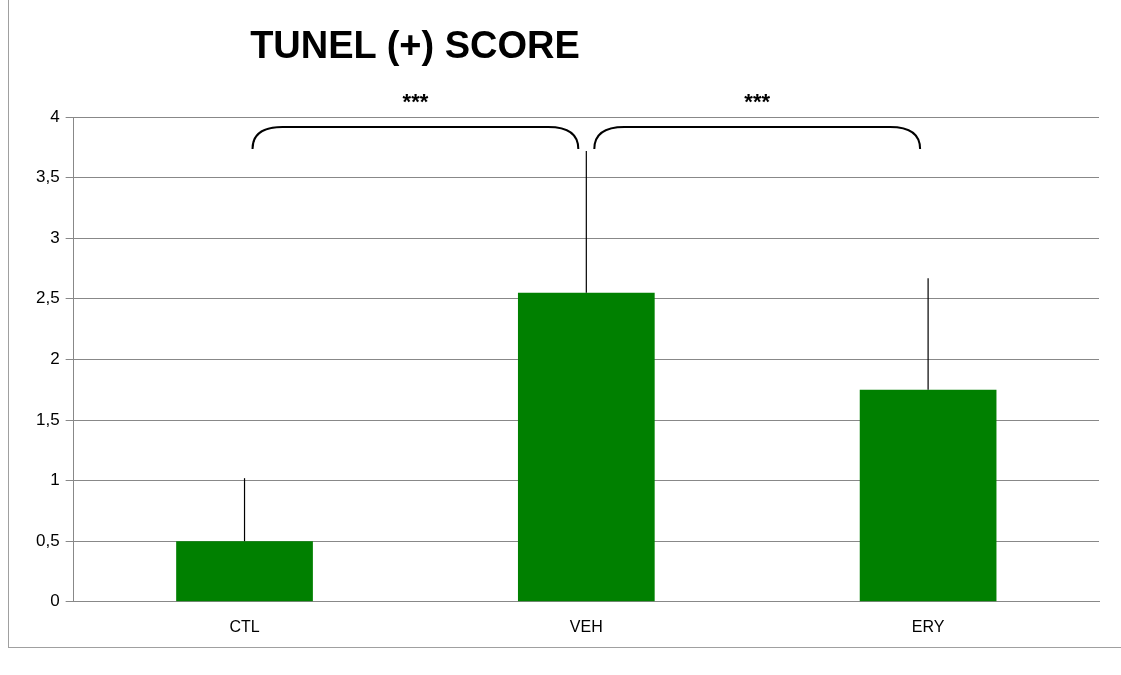 This screenshot has height=675, width=1121. What do you see at coordinates (55, 480) in the screenshot?
I see `y-tick-label: 1` at bounding box center [55, 480].